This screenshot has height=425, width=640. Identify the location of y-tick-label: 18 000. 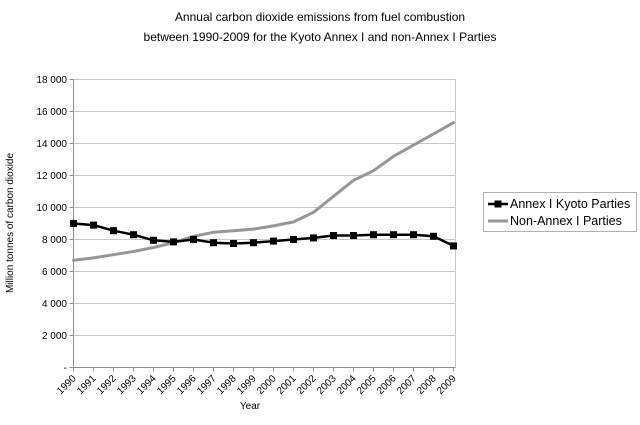
(51, 80).